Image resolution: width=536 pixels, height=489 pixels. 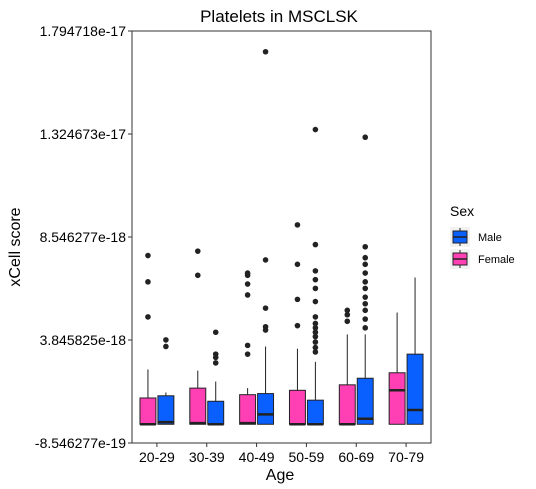 What do you see at coordinates (280, 475) in the screenshot?
I see `x-axis-title: Age` at bounding box center [280, 475].